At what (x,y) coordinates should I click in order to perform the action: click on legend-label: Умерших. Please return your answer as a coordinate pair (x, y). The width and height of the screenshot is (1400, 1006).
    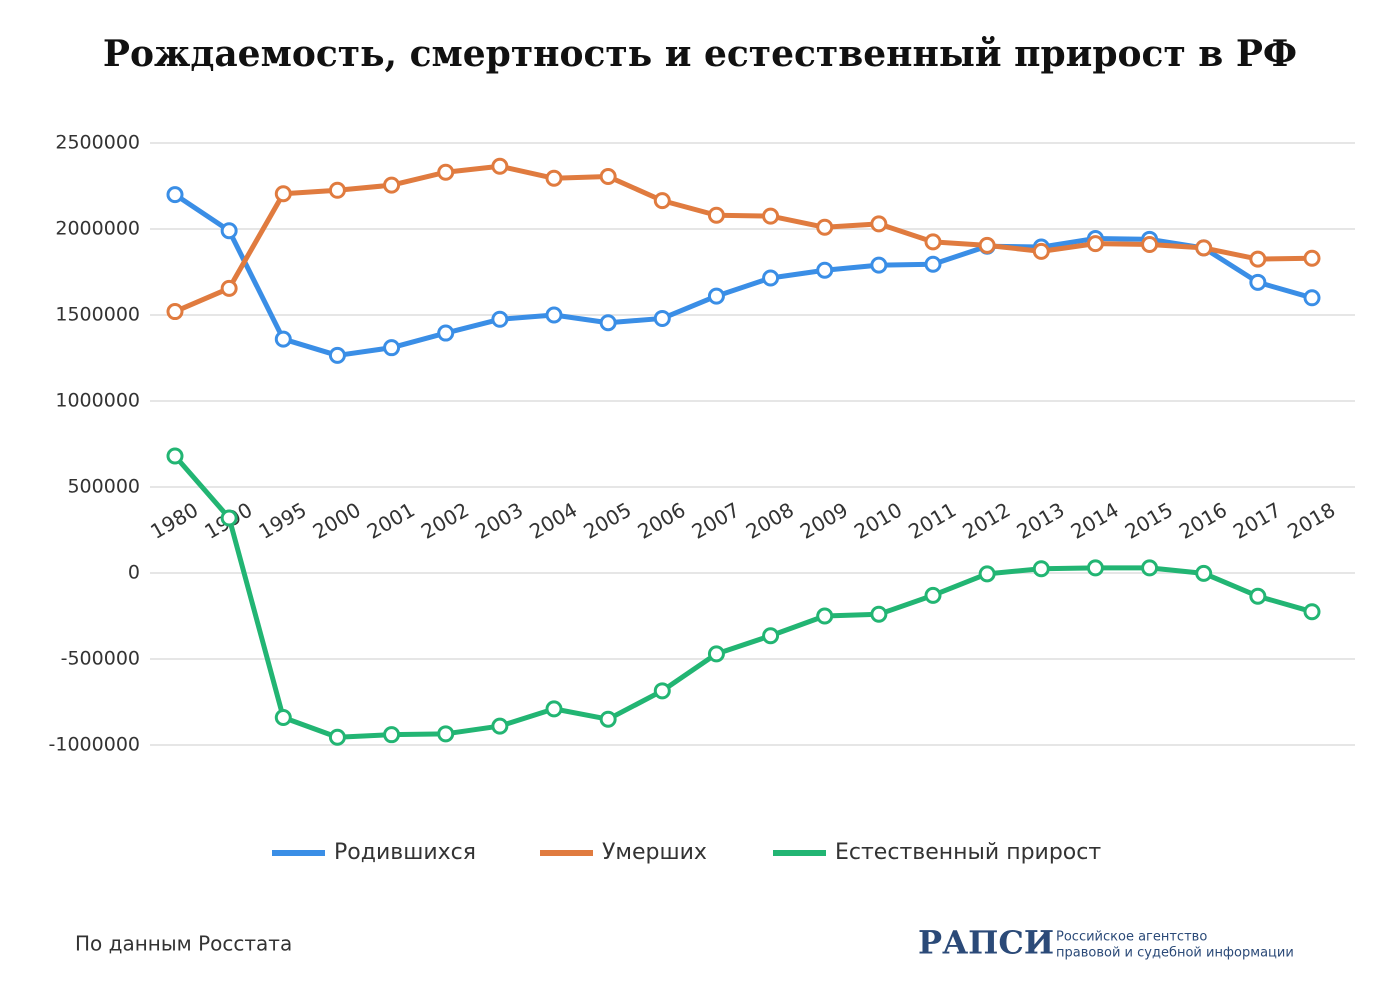
    Looking at the image, I should click on (654, 852).